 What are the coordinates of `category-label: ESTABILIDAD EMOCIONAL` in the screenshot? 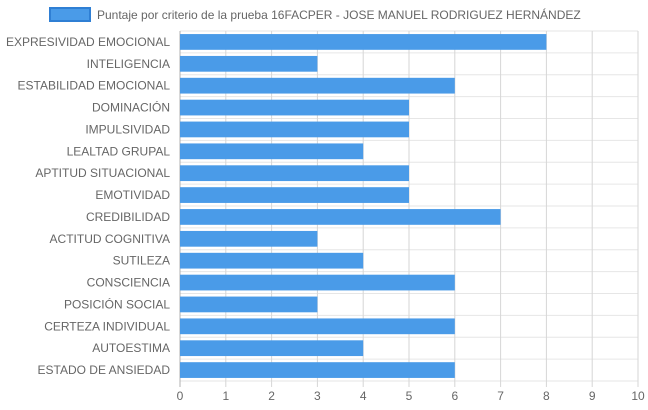 It's located at (94, 86).